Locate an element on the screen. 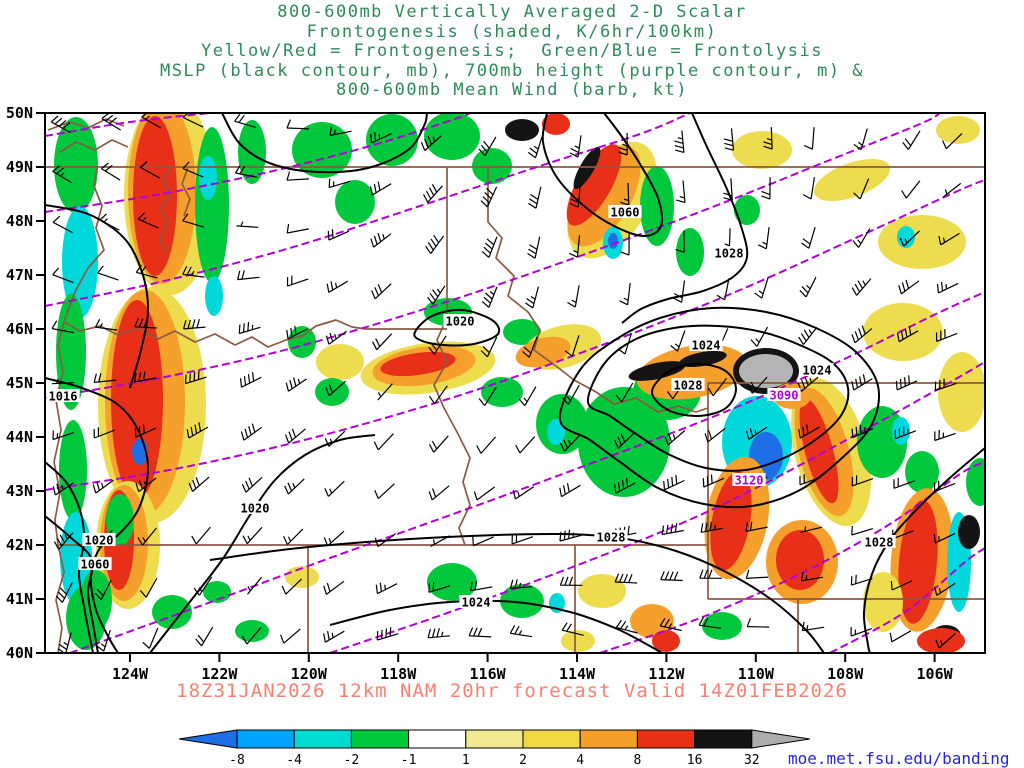  colorbar-tick-label: 4 is located at coordinates (580, 760).